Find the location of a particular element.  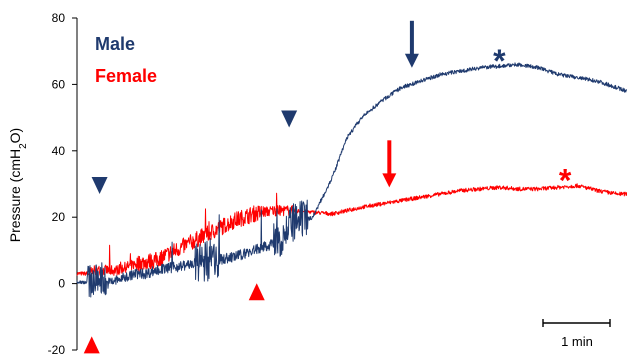

y-axis: -20 0 20 40 60 80 is located at coordinates (63, 184).